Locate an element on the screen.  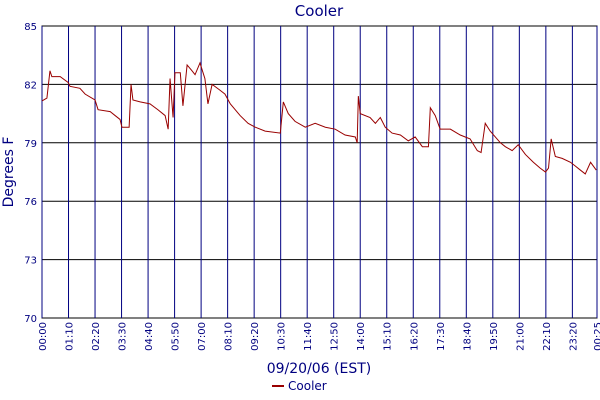
x-tick-label: 22:10 is located at coordinates (547, 336).